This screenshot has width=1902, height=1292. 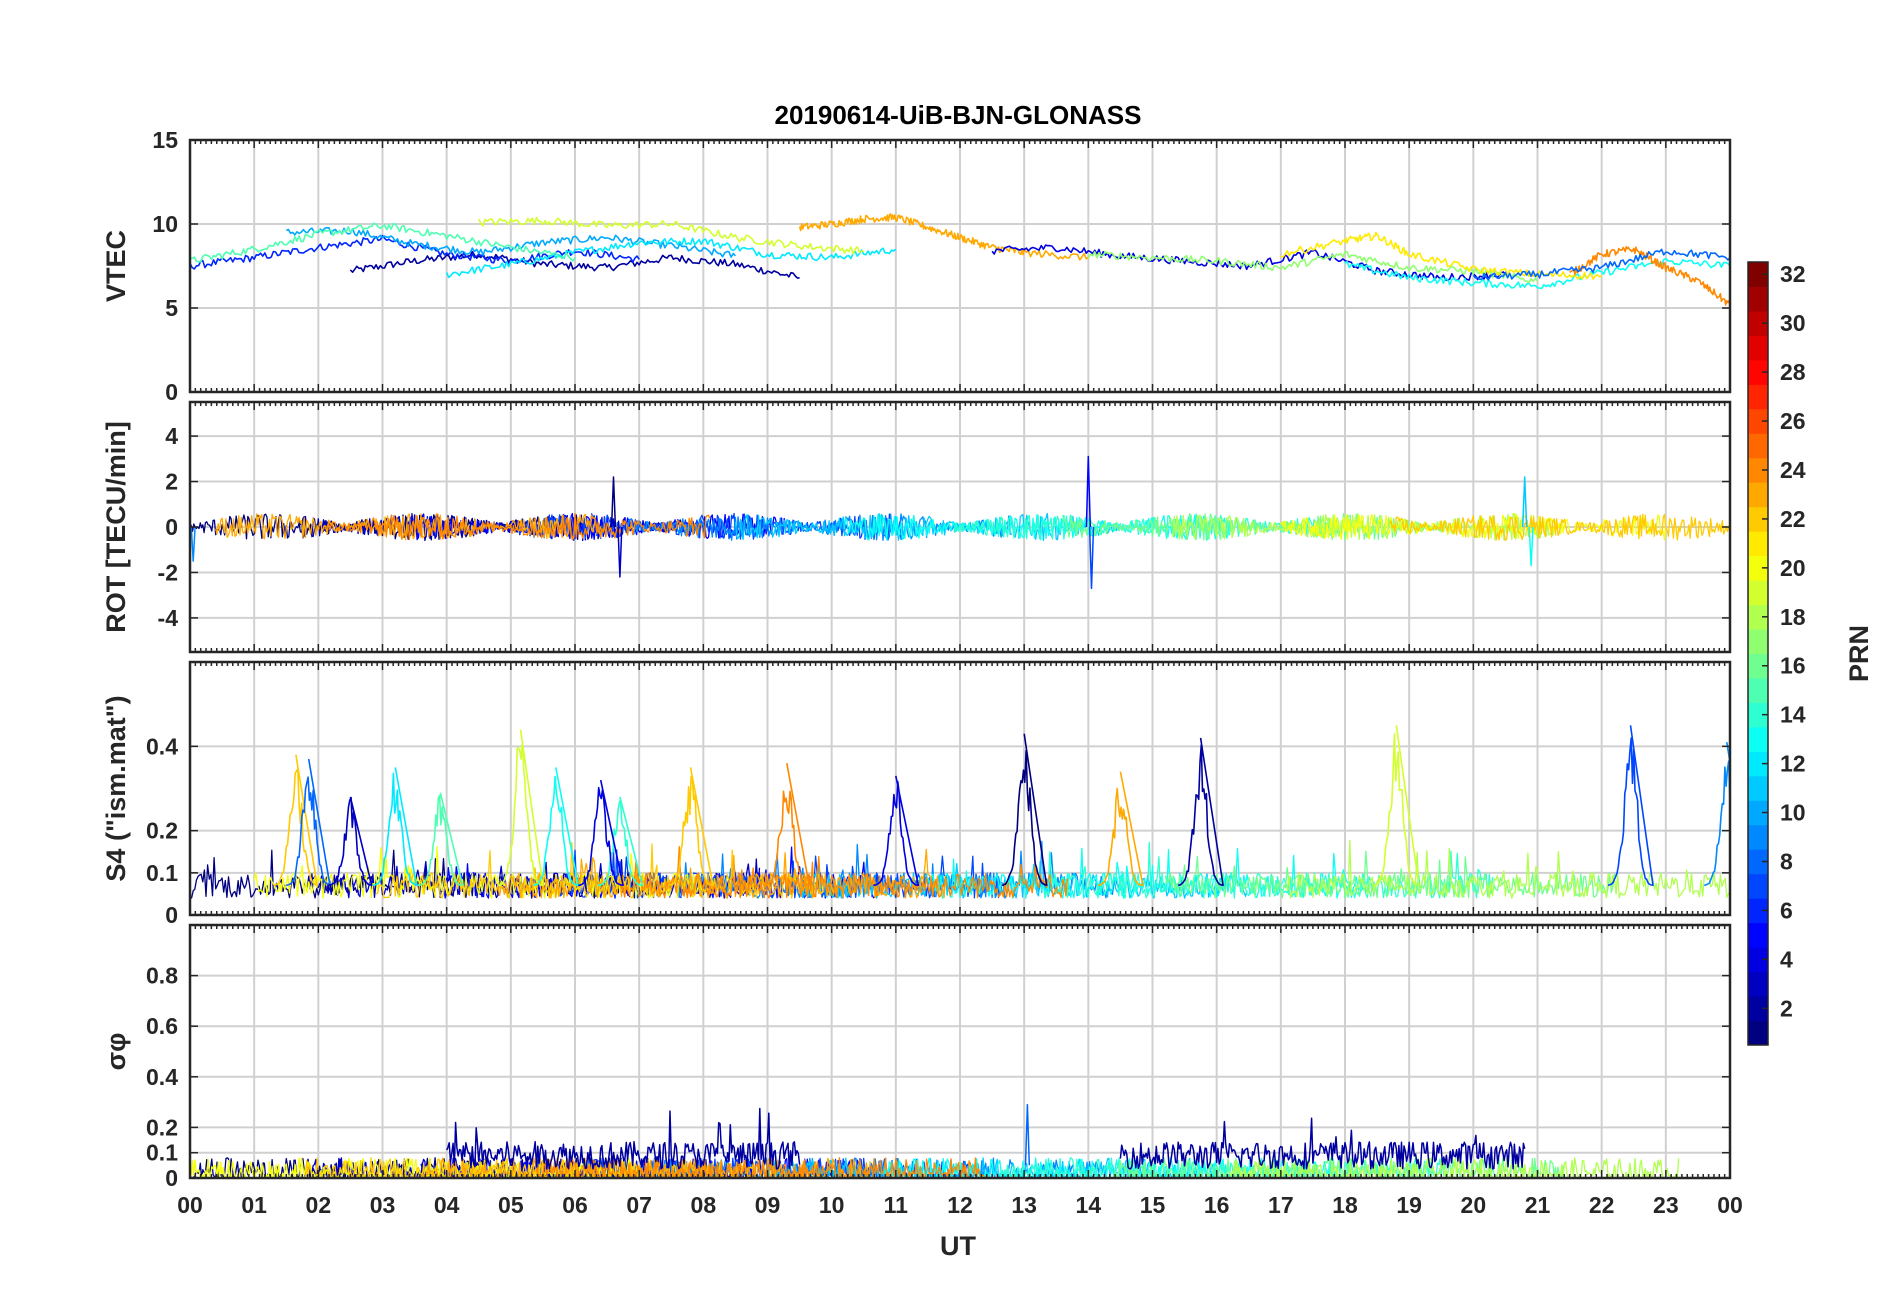 What do you see at coordinates (1217, 1205) in the screenshot?
I see `x-tick-label: 16` at bounding box center [1217, 1205].